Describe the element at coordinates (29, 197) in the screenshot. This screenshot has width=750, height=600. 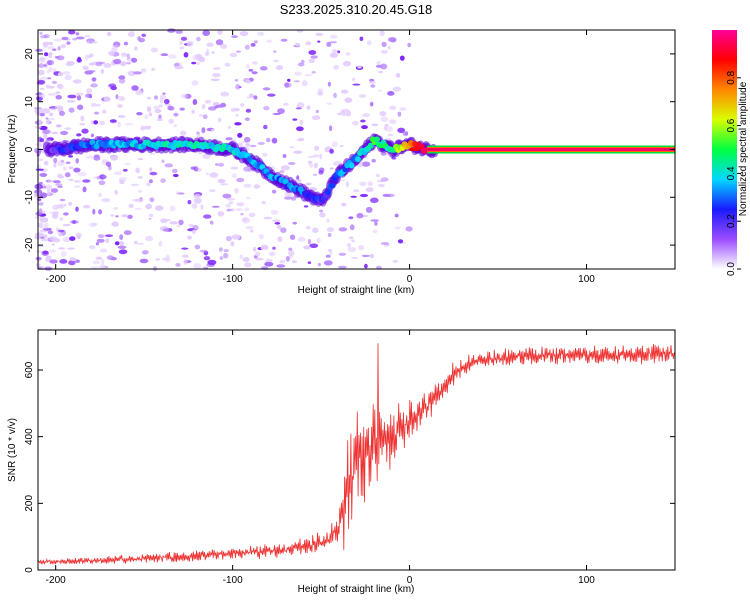
I see `y-tick-label: -10` at that location.